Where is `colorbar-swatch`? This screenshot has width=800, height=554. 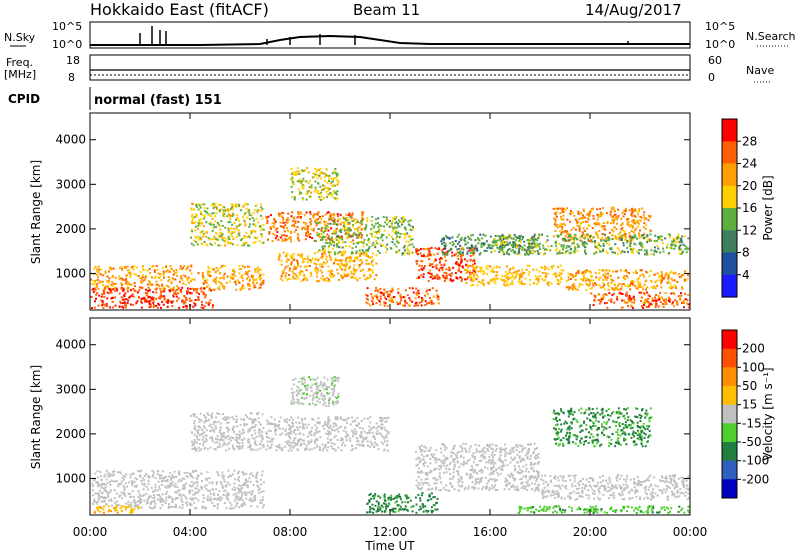 colorbar-swatch is located at coordinates (729, 286).